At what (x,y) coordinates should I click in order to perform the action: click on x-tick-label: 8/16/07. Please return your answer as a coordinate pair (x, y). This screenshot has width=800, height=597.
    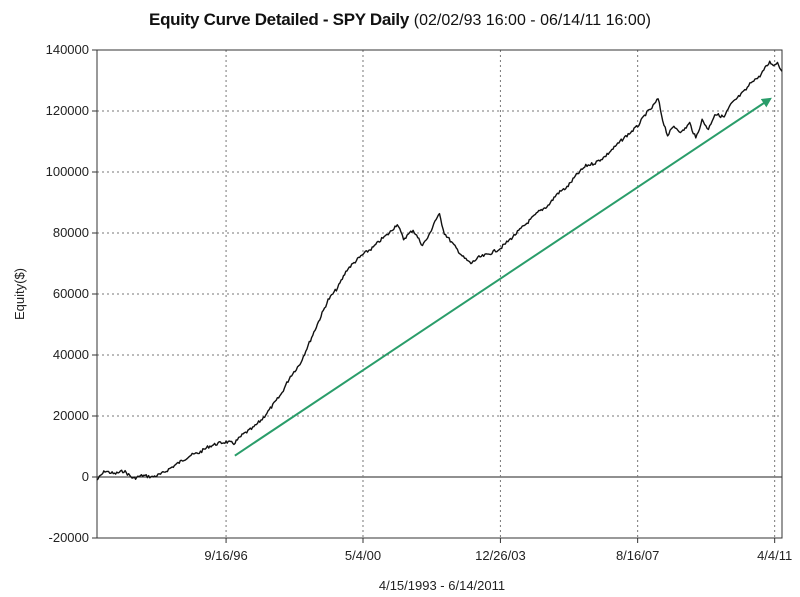
    Looking at the image, I should click on (637, 555).